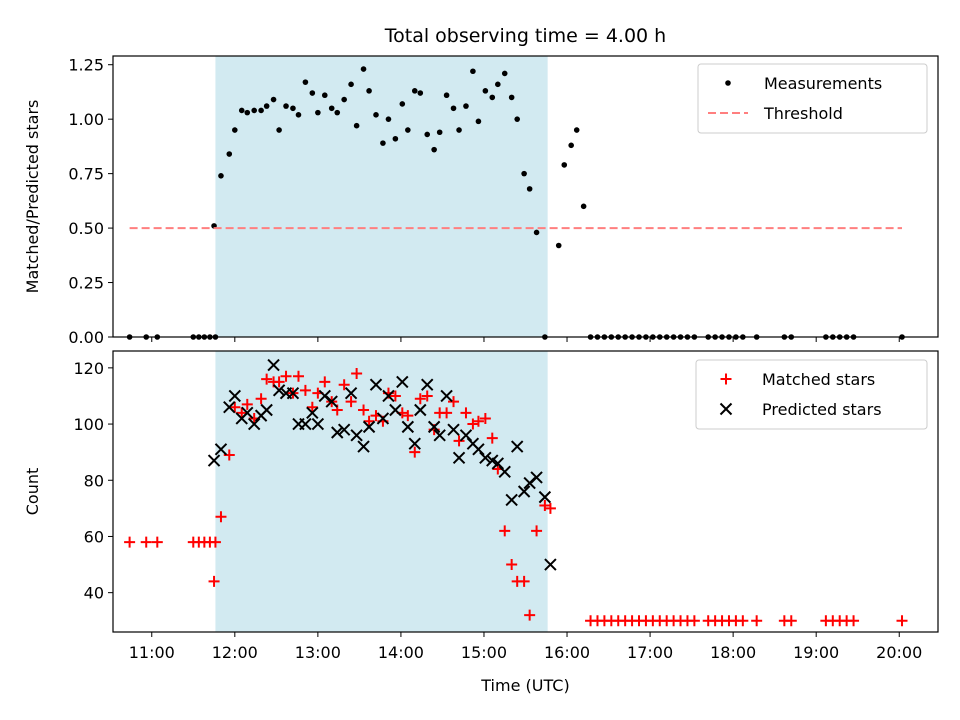 Image resolution: width=960 pixels, height=720 pixels. Describe the element at coordinates (733, 652) in the screenshot. I see `x-tick-label: 18:00` at that location.